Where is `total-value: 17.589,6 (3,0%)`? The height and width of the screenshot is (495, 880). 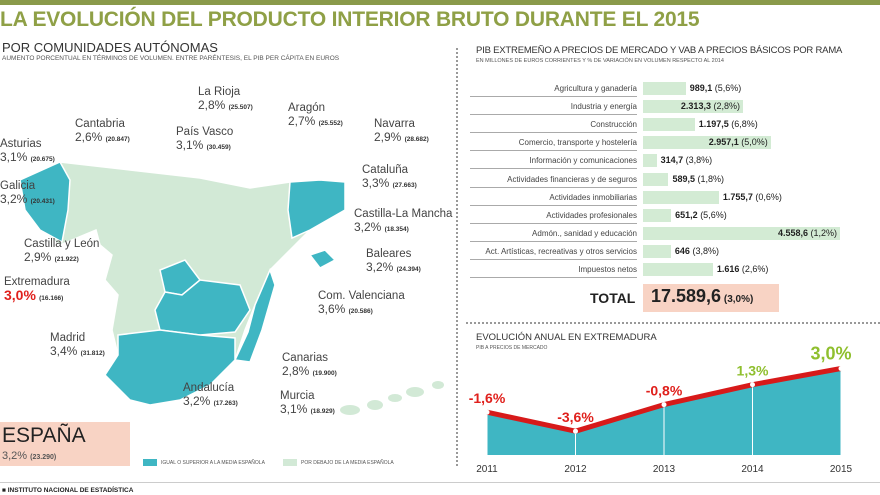 total-value: 17.589,6 (3,0%) is located at coordinates (702, 296).